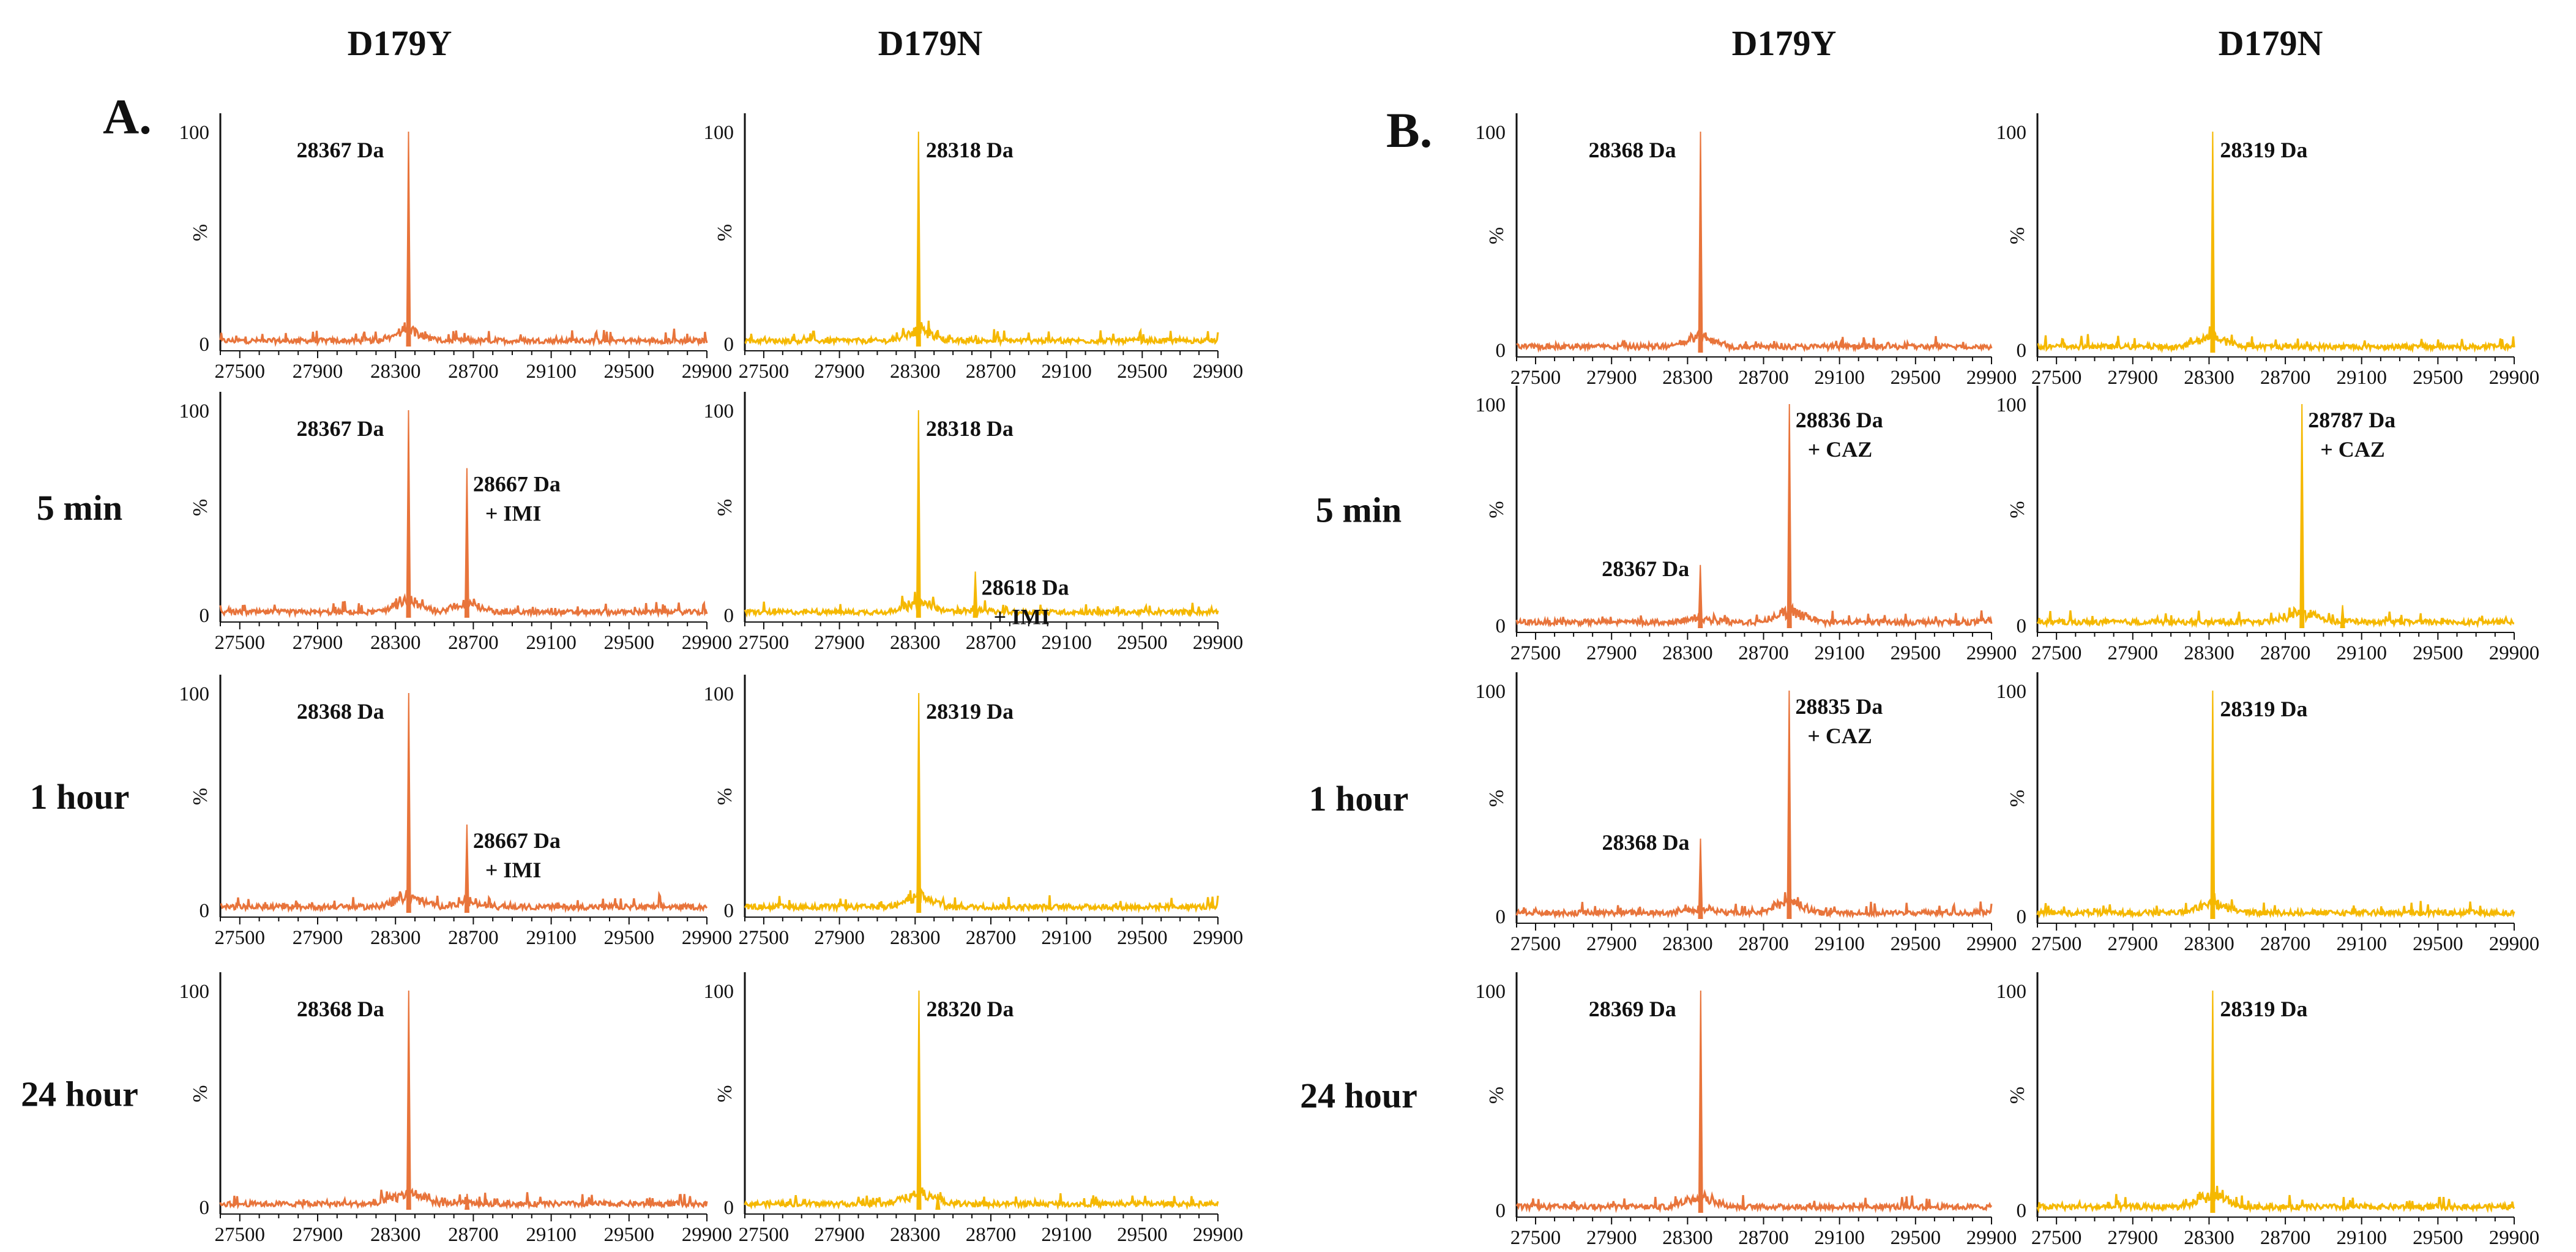 The image size is (2576, 1252). I want to click on panel-b-spectrum-r3-c1-xtick-29100: 29100, so click(2361, 1238).